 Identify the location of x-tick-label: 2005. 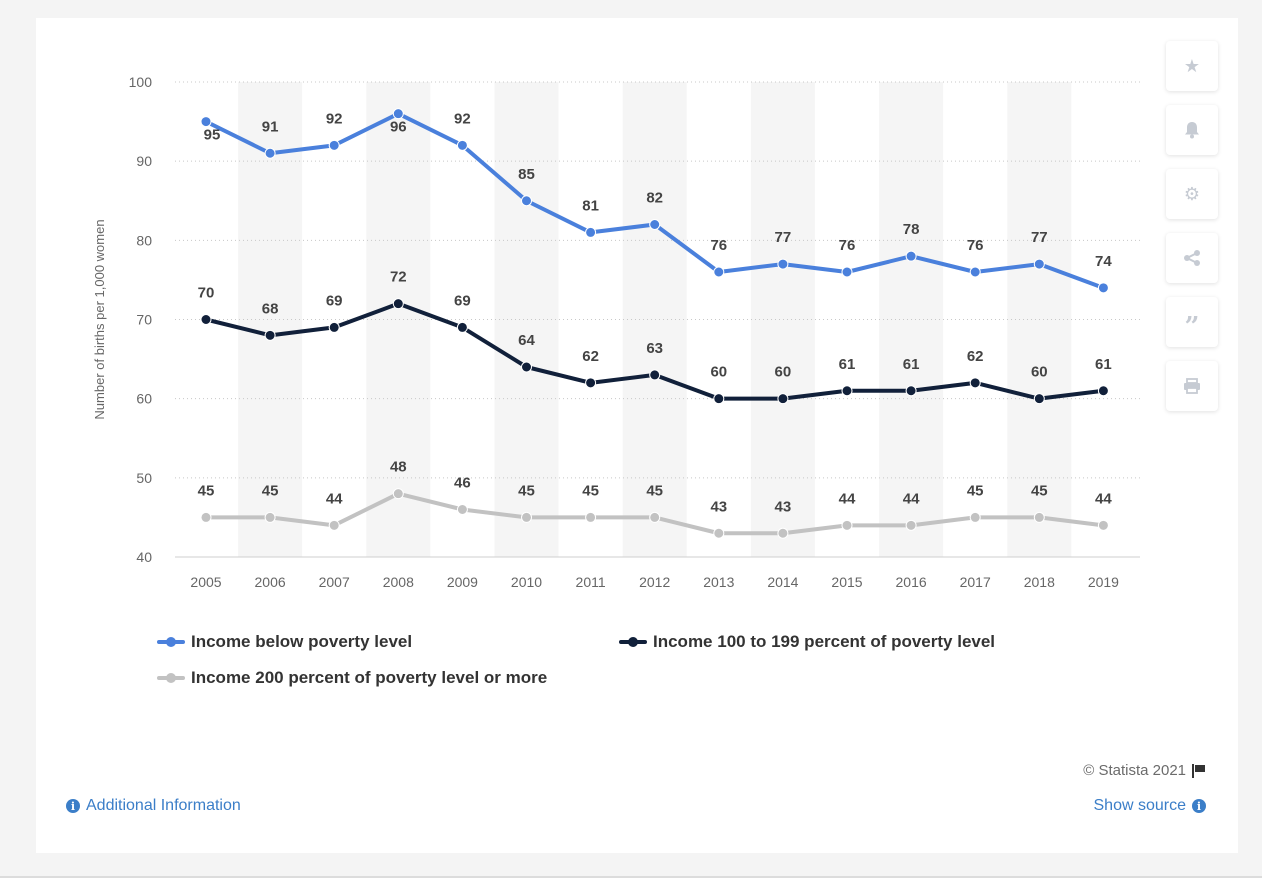
(205, 582).